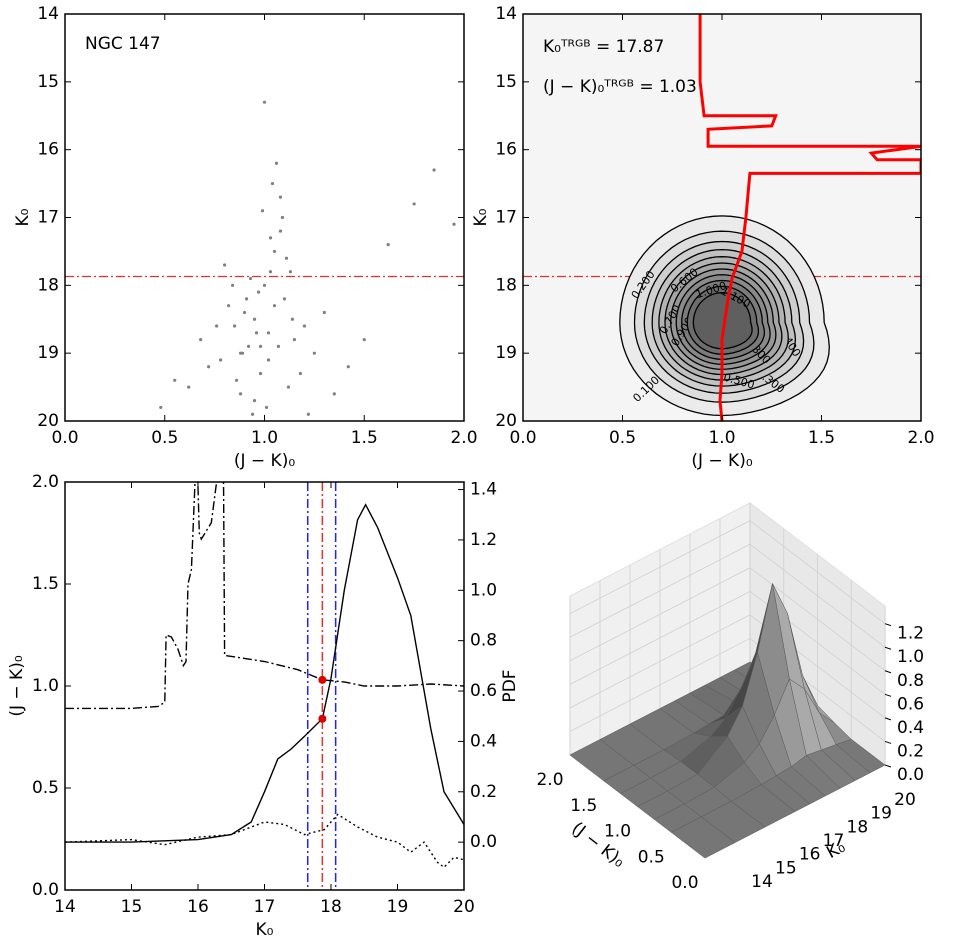 This screenshot has width=955, height=943. I want to click on y-tick-label: 1.0, so click(45, 686).